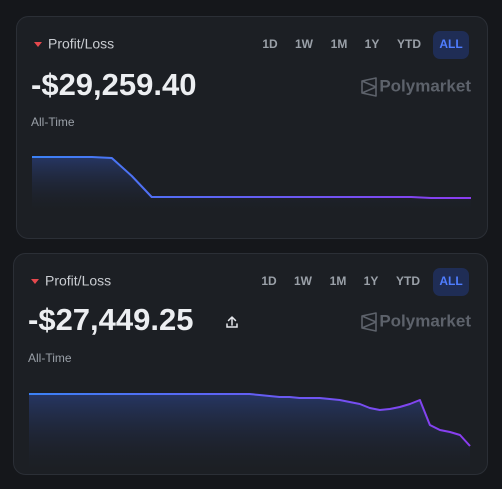 The image size is (502, 489). Describe the element at coordinates (110, 319) in the screenshot. I see `pnl-amount: -$27,449.25` at that location.